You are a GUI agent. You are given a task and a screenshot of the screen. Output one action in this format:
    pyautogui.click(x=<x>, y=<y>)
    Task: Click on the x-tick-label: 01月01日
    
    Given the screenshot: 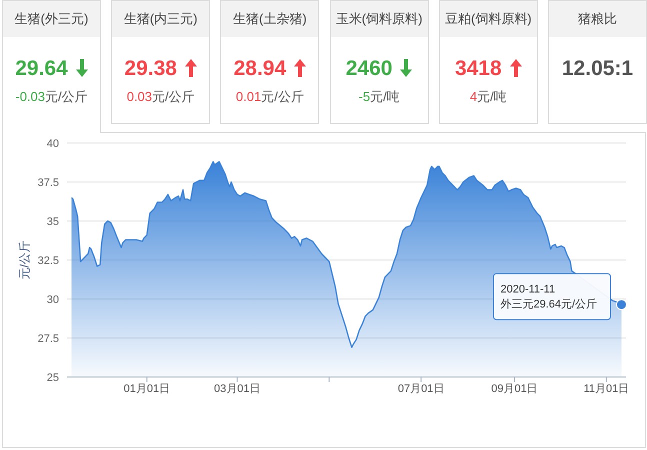 What is the action you would take?
    pyautogui.click(x=147, y=388)
    